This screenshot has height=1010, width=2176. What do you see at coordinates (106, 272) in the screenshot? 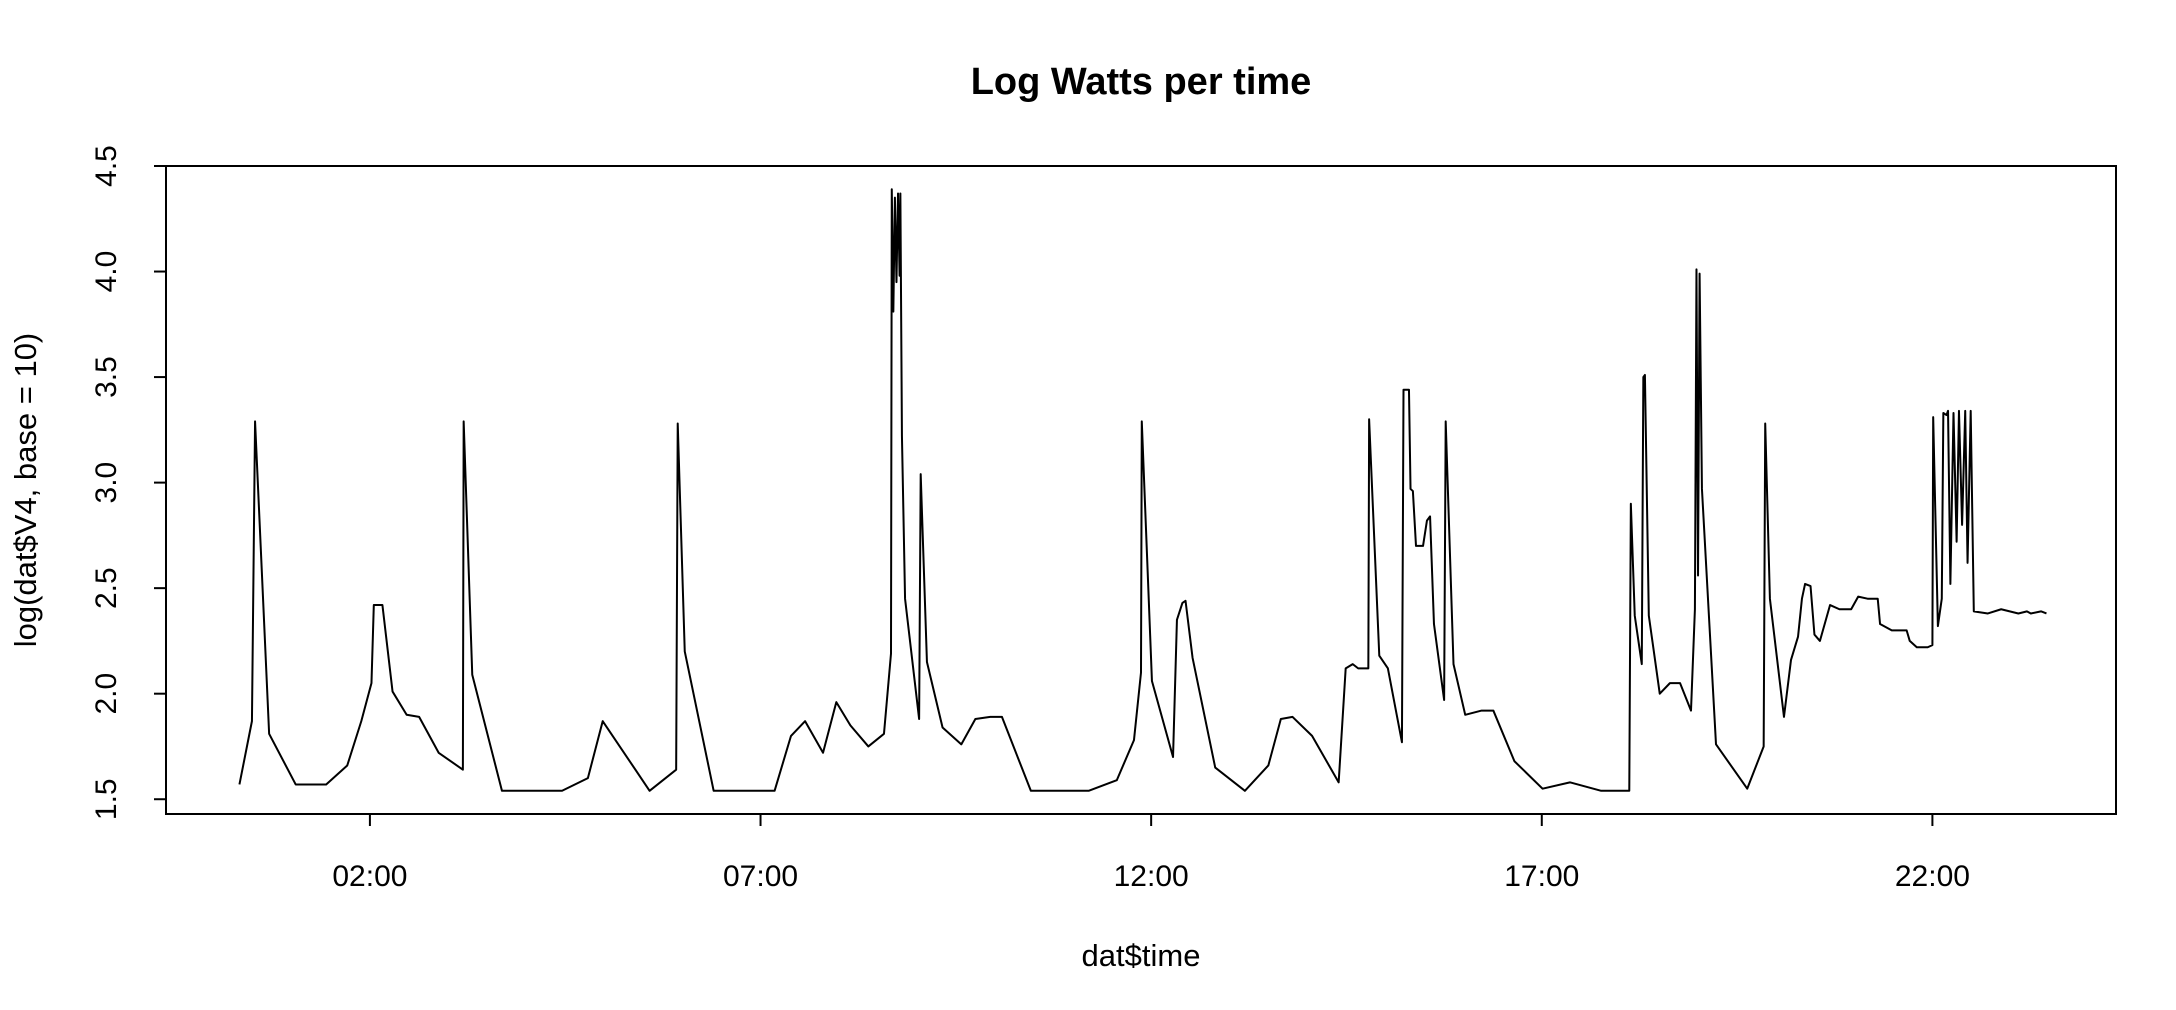
I see `y-tick-label: 4.0` at bounding box center [106, 272].